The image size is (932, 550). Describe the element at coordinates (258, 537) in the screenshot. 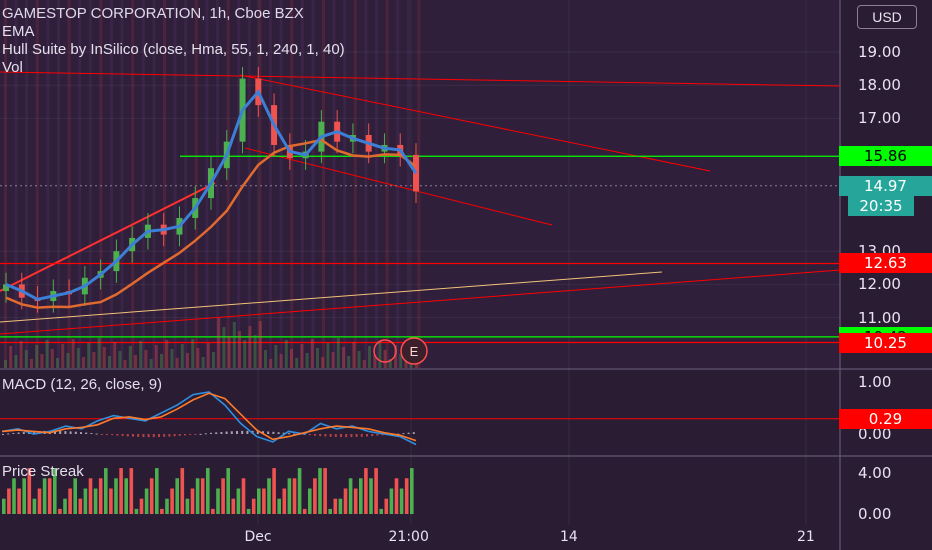

I see `time-axis-tick: Dec` at that location.